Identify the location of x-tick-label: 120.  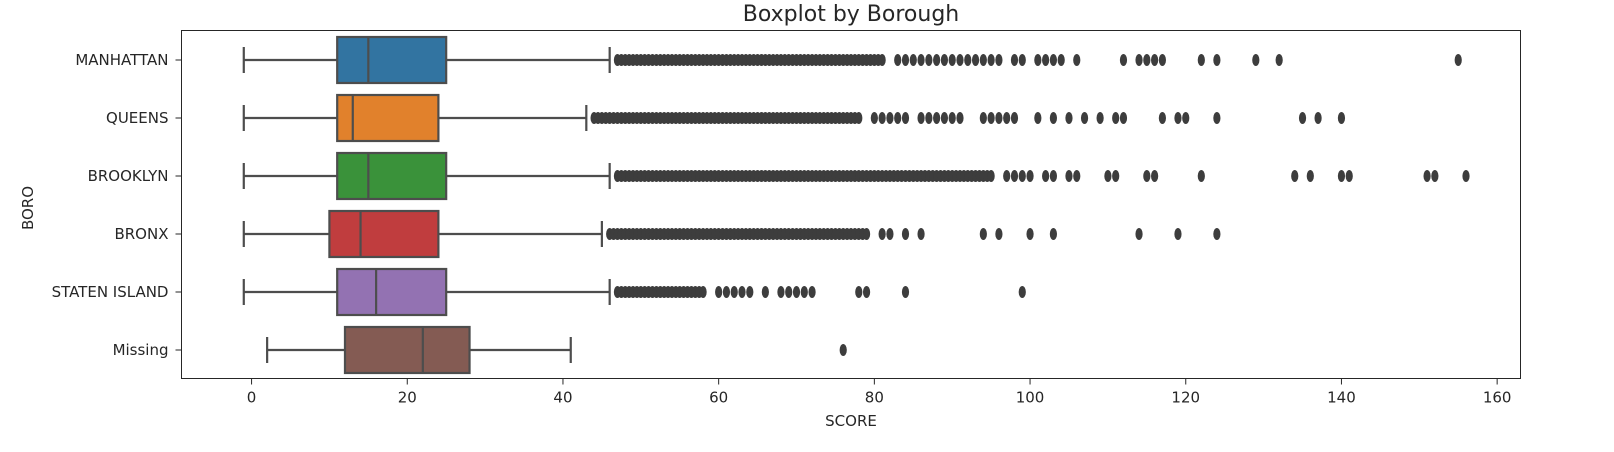
(1185, 398).